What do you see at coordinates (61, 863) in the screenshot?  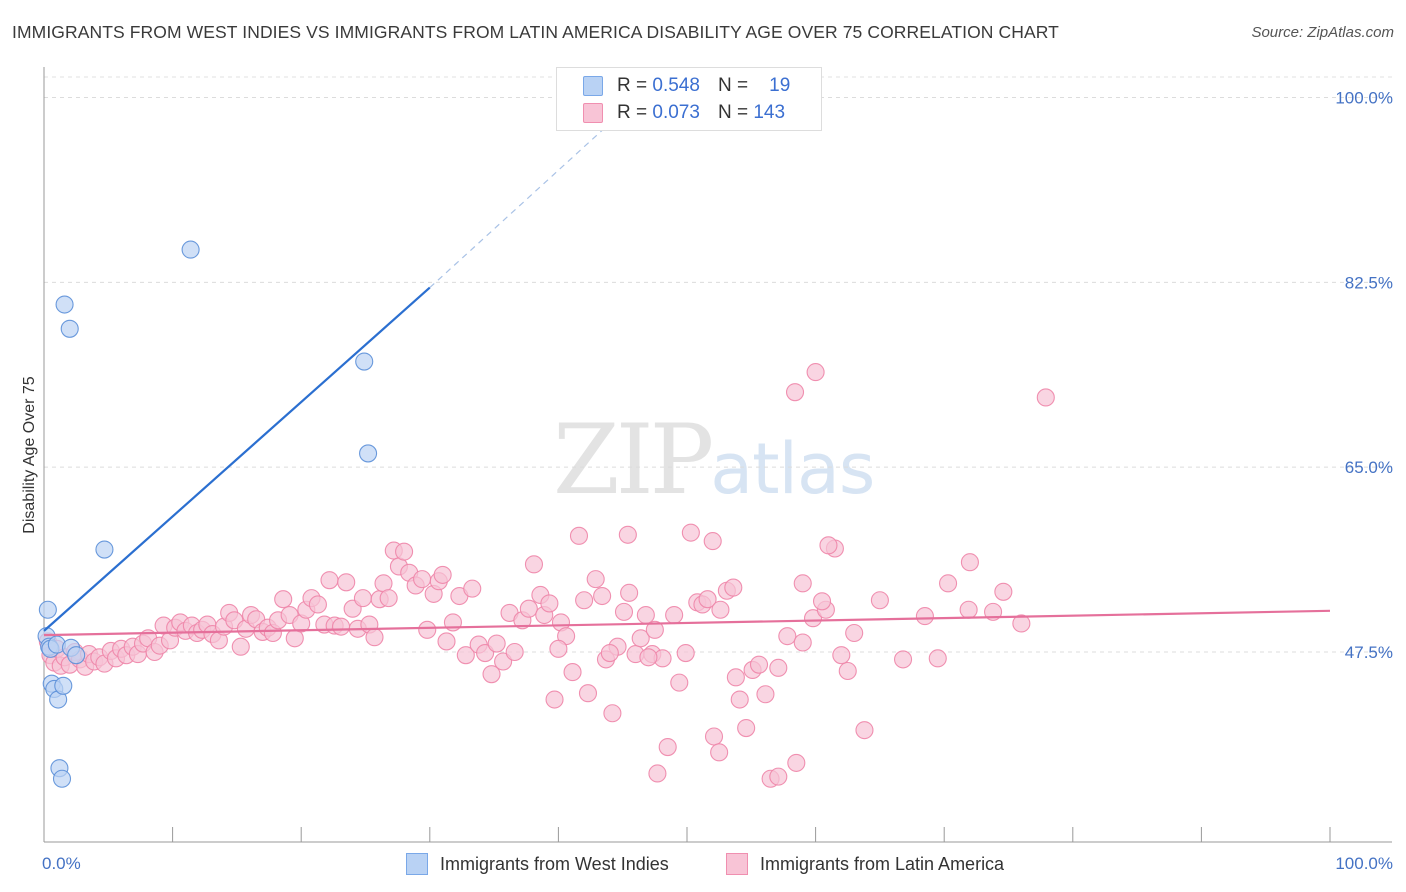 I see `x-tick-label: 0.0%` at bounding box center [61, 863].